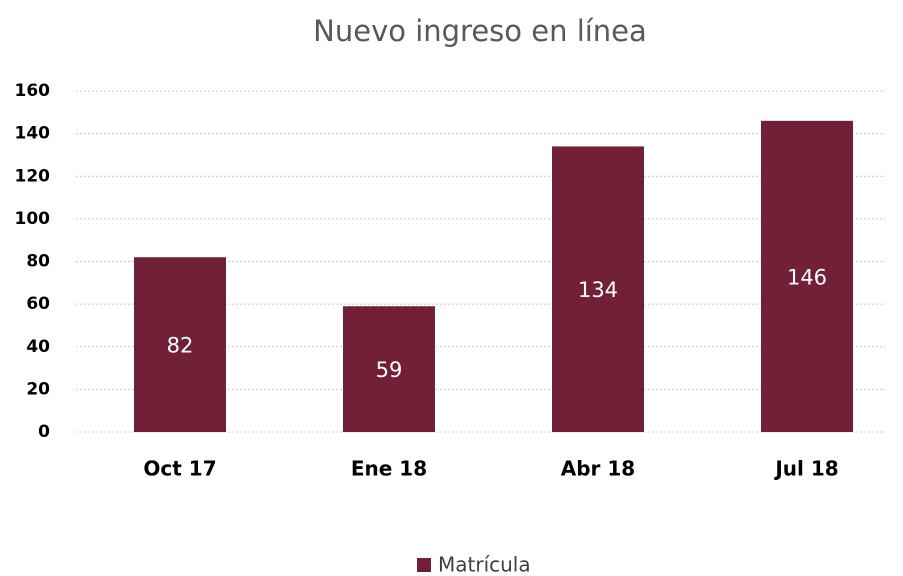 The width and height of the screenshot is (903, 576). What do you see at coordinates (33, 91) in the screenshot?
I see `y-tick-label: 160` at bounding box center [33, 91].